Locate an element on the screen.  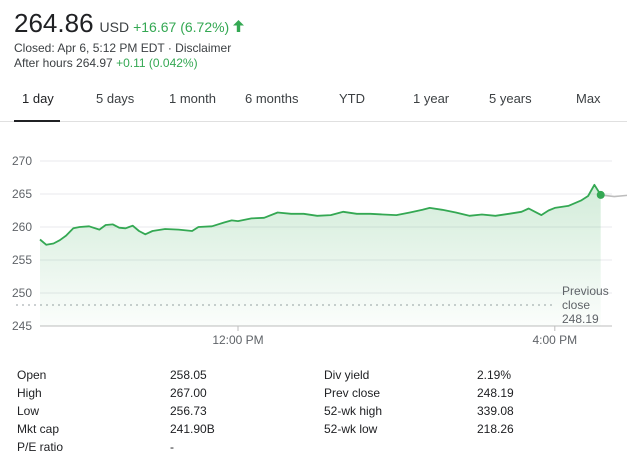
stat-value-high: 267.00 is located at coordinates (188, 393).